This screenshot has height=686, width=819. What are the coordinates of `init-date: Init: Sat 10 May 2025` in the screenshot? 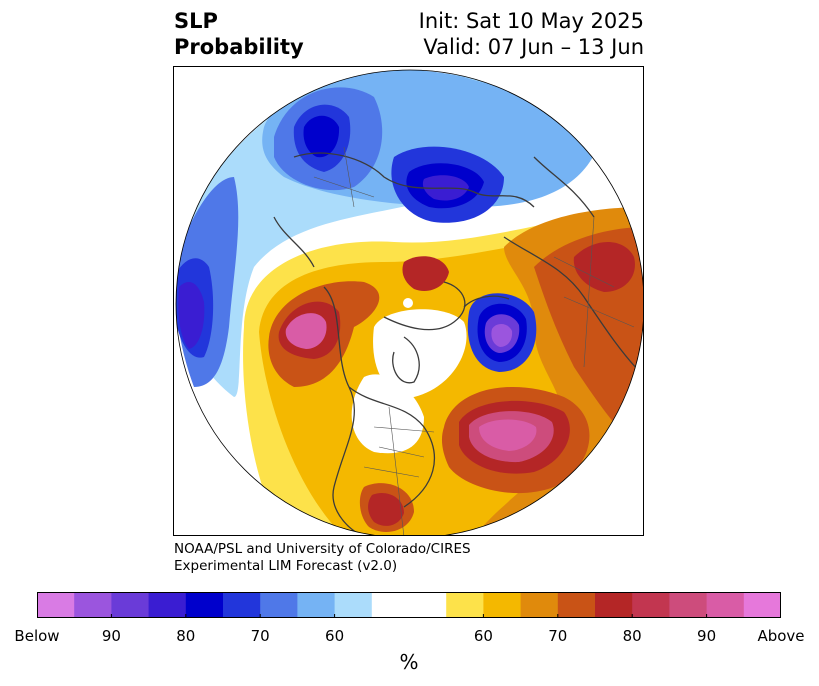 It's located at (531, 21).